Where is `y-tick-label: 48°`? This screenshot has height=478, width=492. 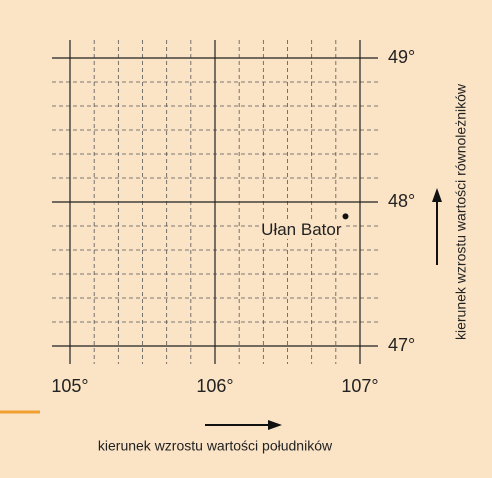
y-tick-label: 48° is located at coordinates (401, 201).